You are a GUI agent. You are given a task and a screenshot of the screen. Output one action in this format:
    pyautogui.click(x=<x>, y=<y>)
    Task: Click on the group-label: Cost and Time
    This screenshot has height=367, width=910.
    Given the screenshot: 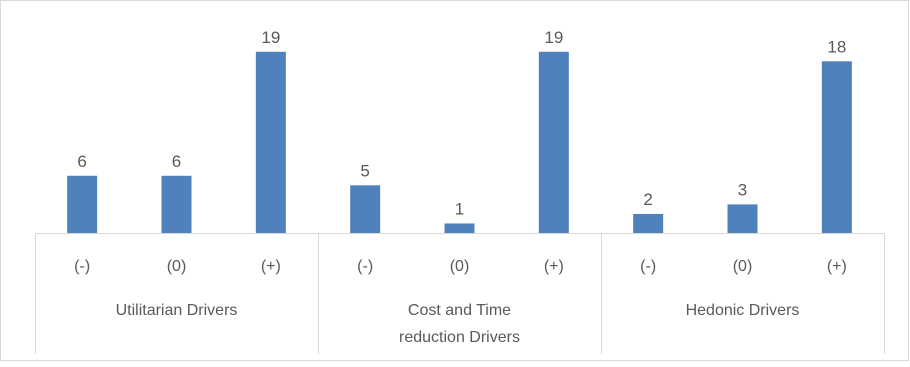 What is the action you would take?
    pyautogui.click(x=459, y=310)
    